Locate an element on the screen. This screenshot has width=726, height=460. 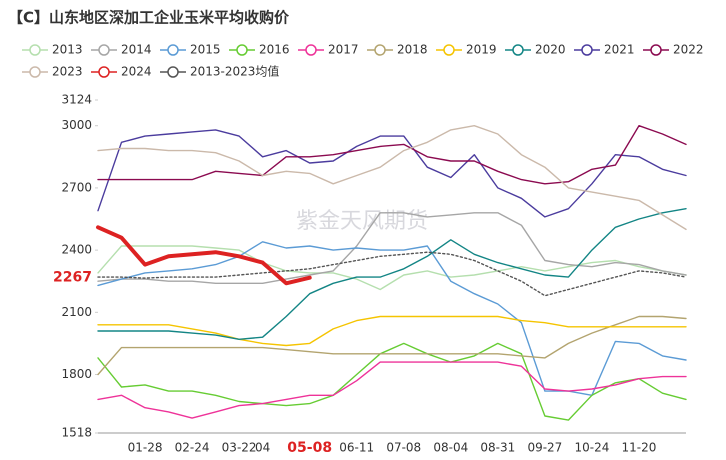
x-tick-label: 11-20 is located at coordinates (639, 448).